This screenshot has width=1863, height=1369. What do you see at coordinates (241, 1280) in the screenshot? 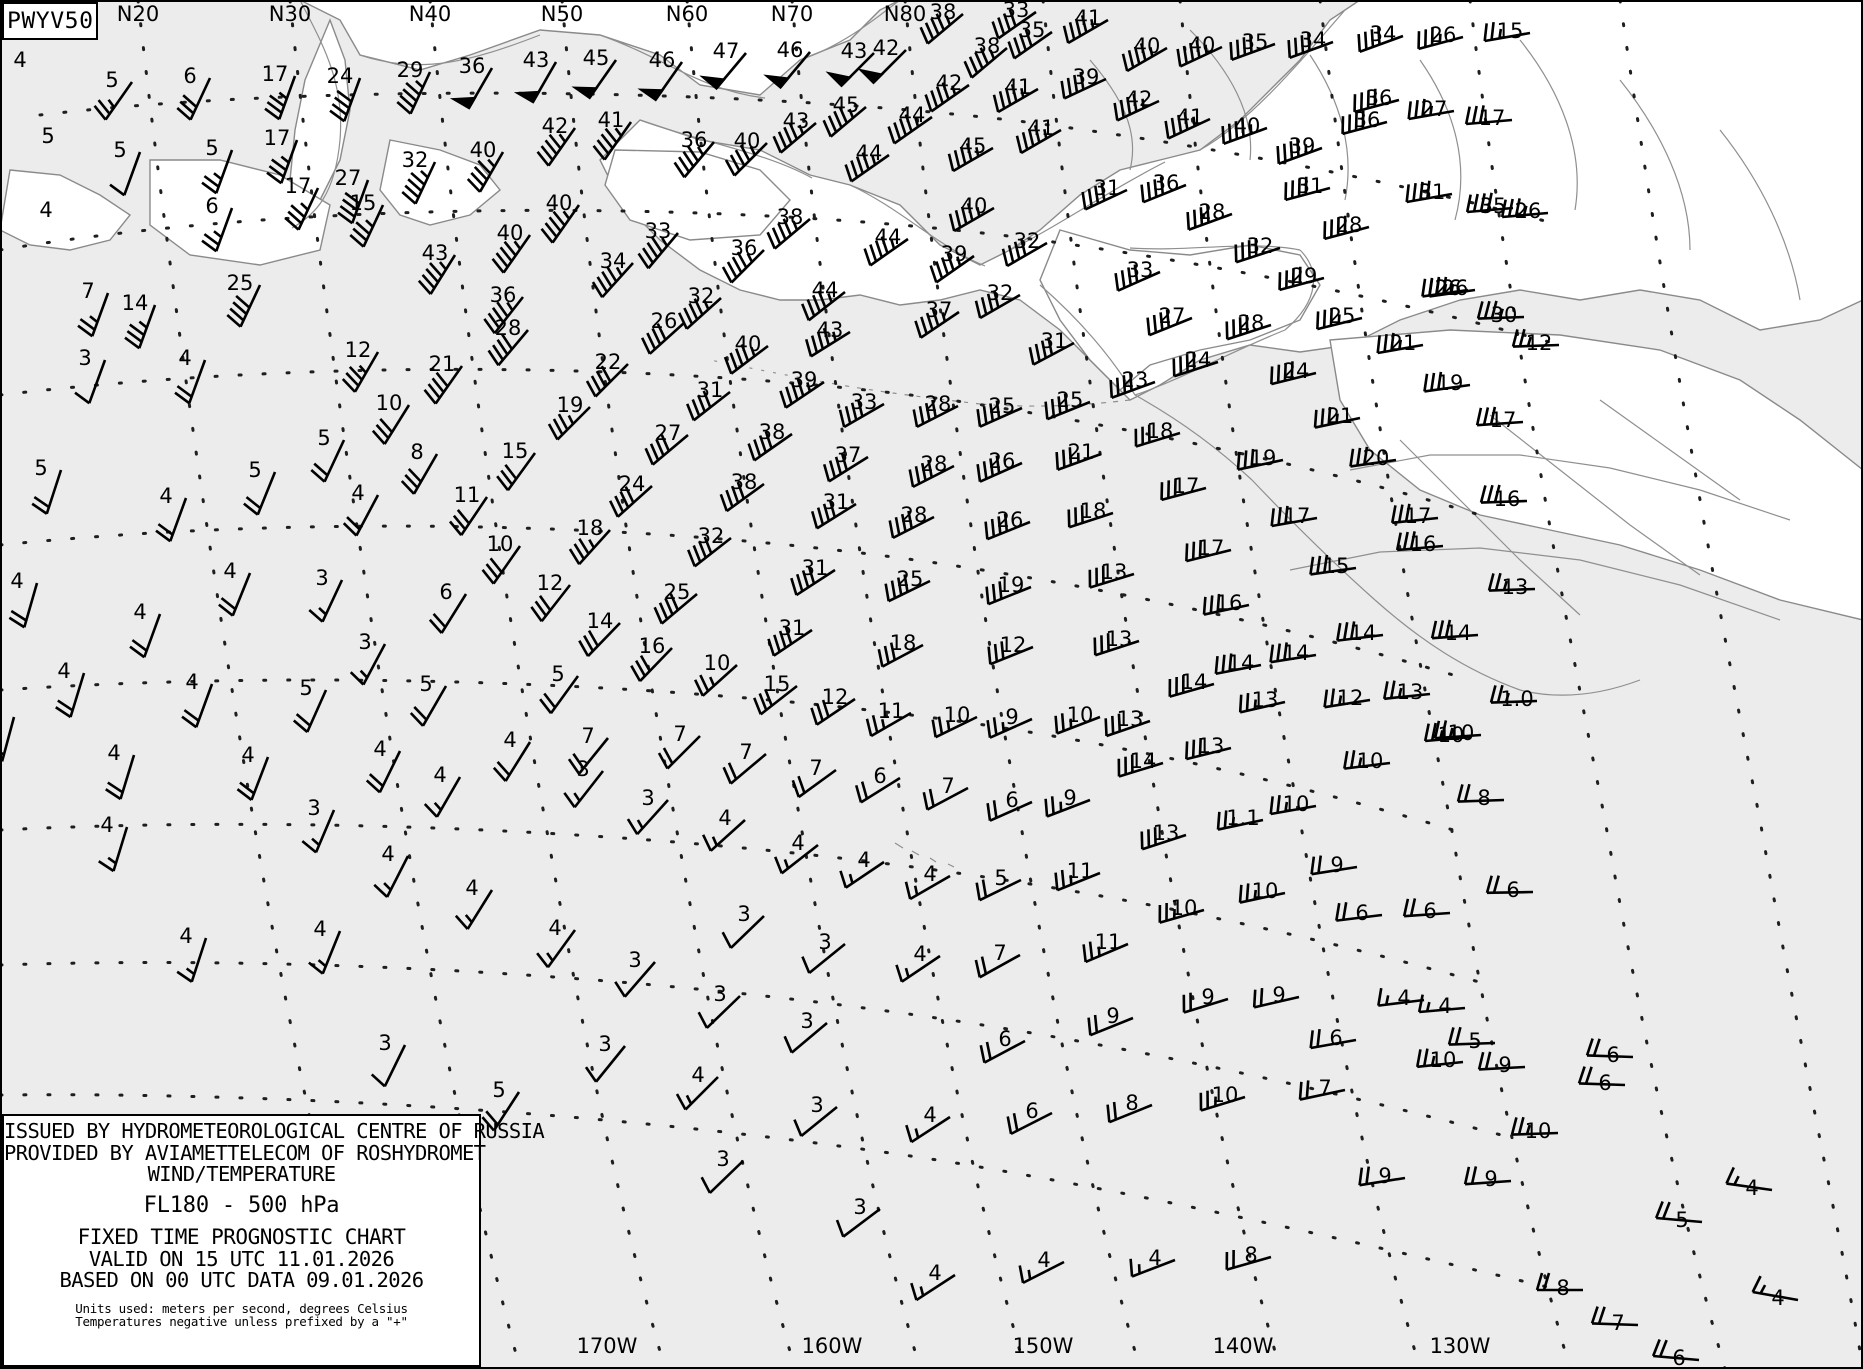
I see `legend-basedon-line: BASED ON 00 UTC DATA 09.01.2026` at bounding box center [241, 1280].